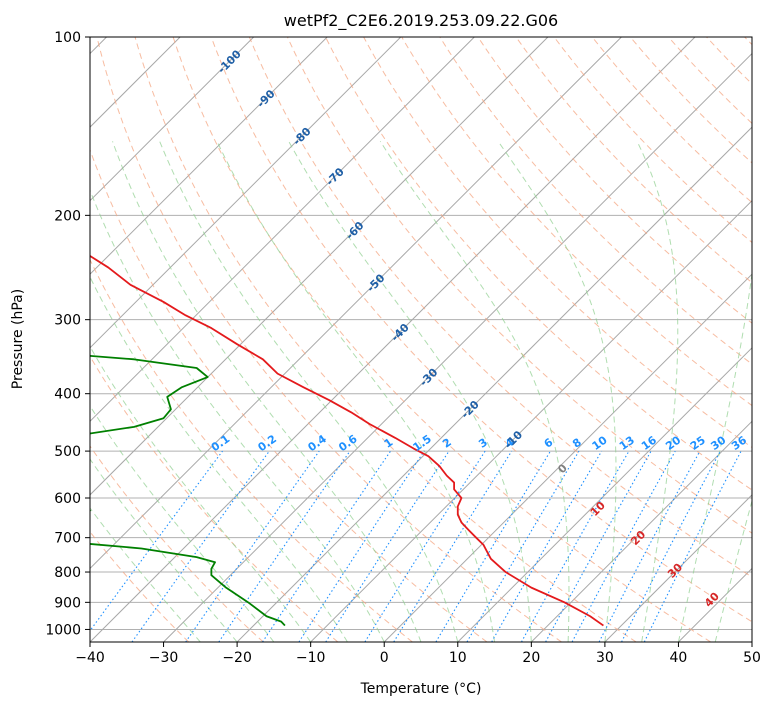 This screenshot has width=775, height=708. What do you see at coordinates (458, 658) in the screenshot?
I see `x-tick-label: 10` at bounding box center [458, 658].